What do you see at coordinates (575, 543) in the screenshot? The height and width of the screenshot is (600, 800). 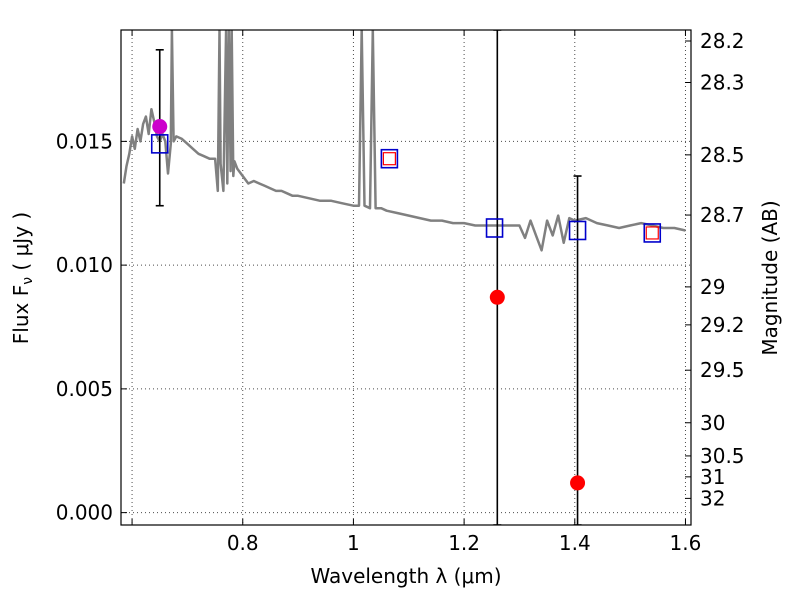 I see `x-tick-label: 1.4` at bounding box center [575, 543].